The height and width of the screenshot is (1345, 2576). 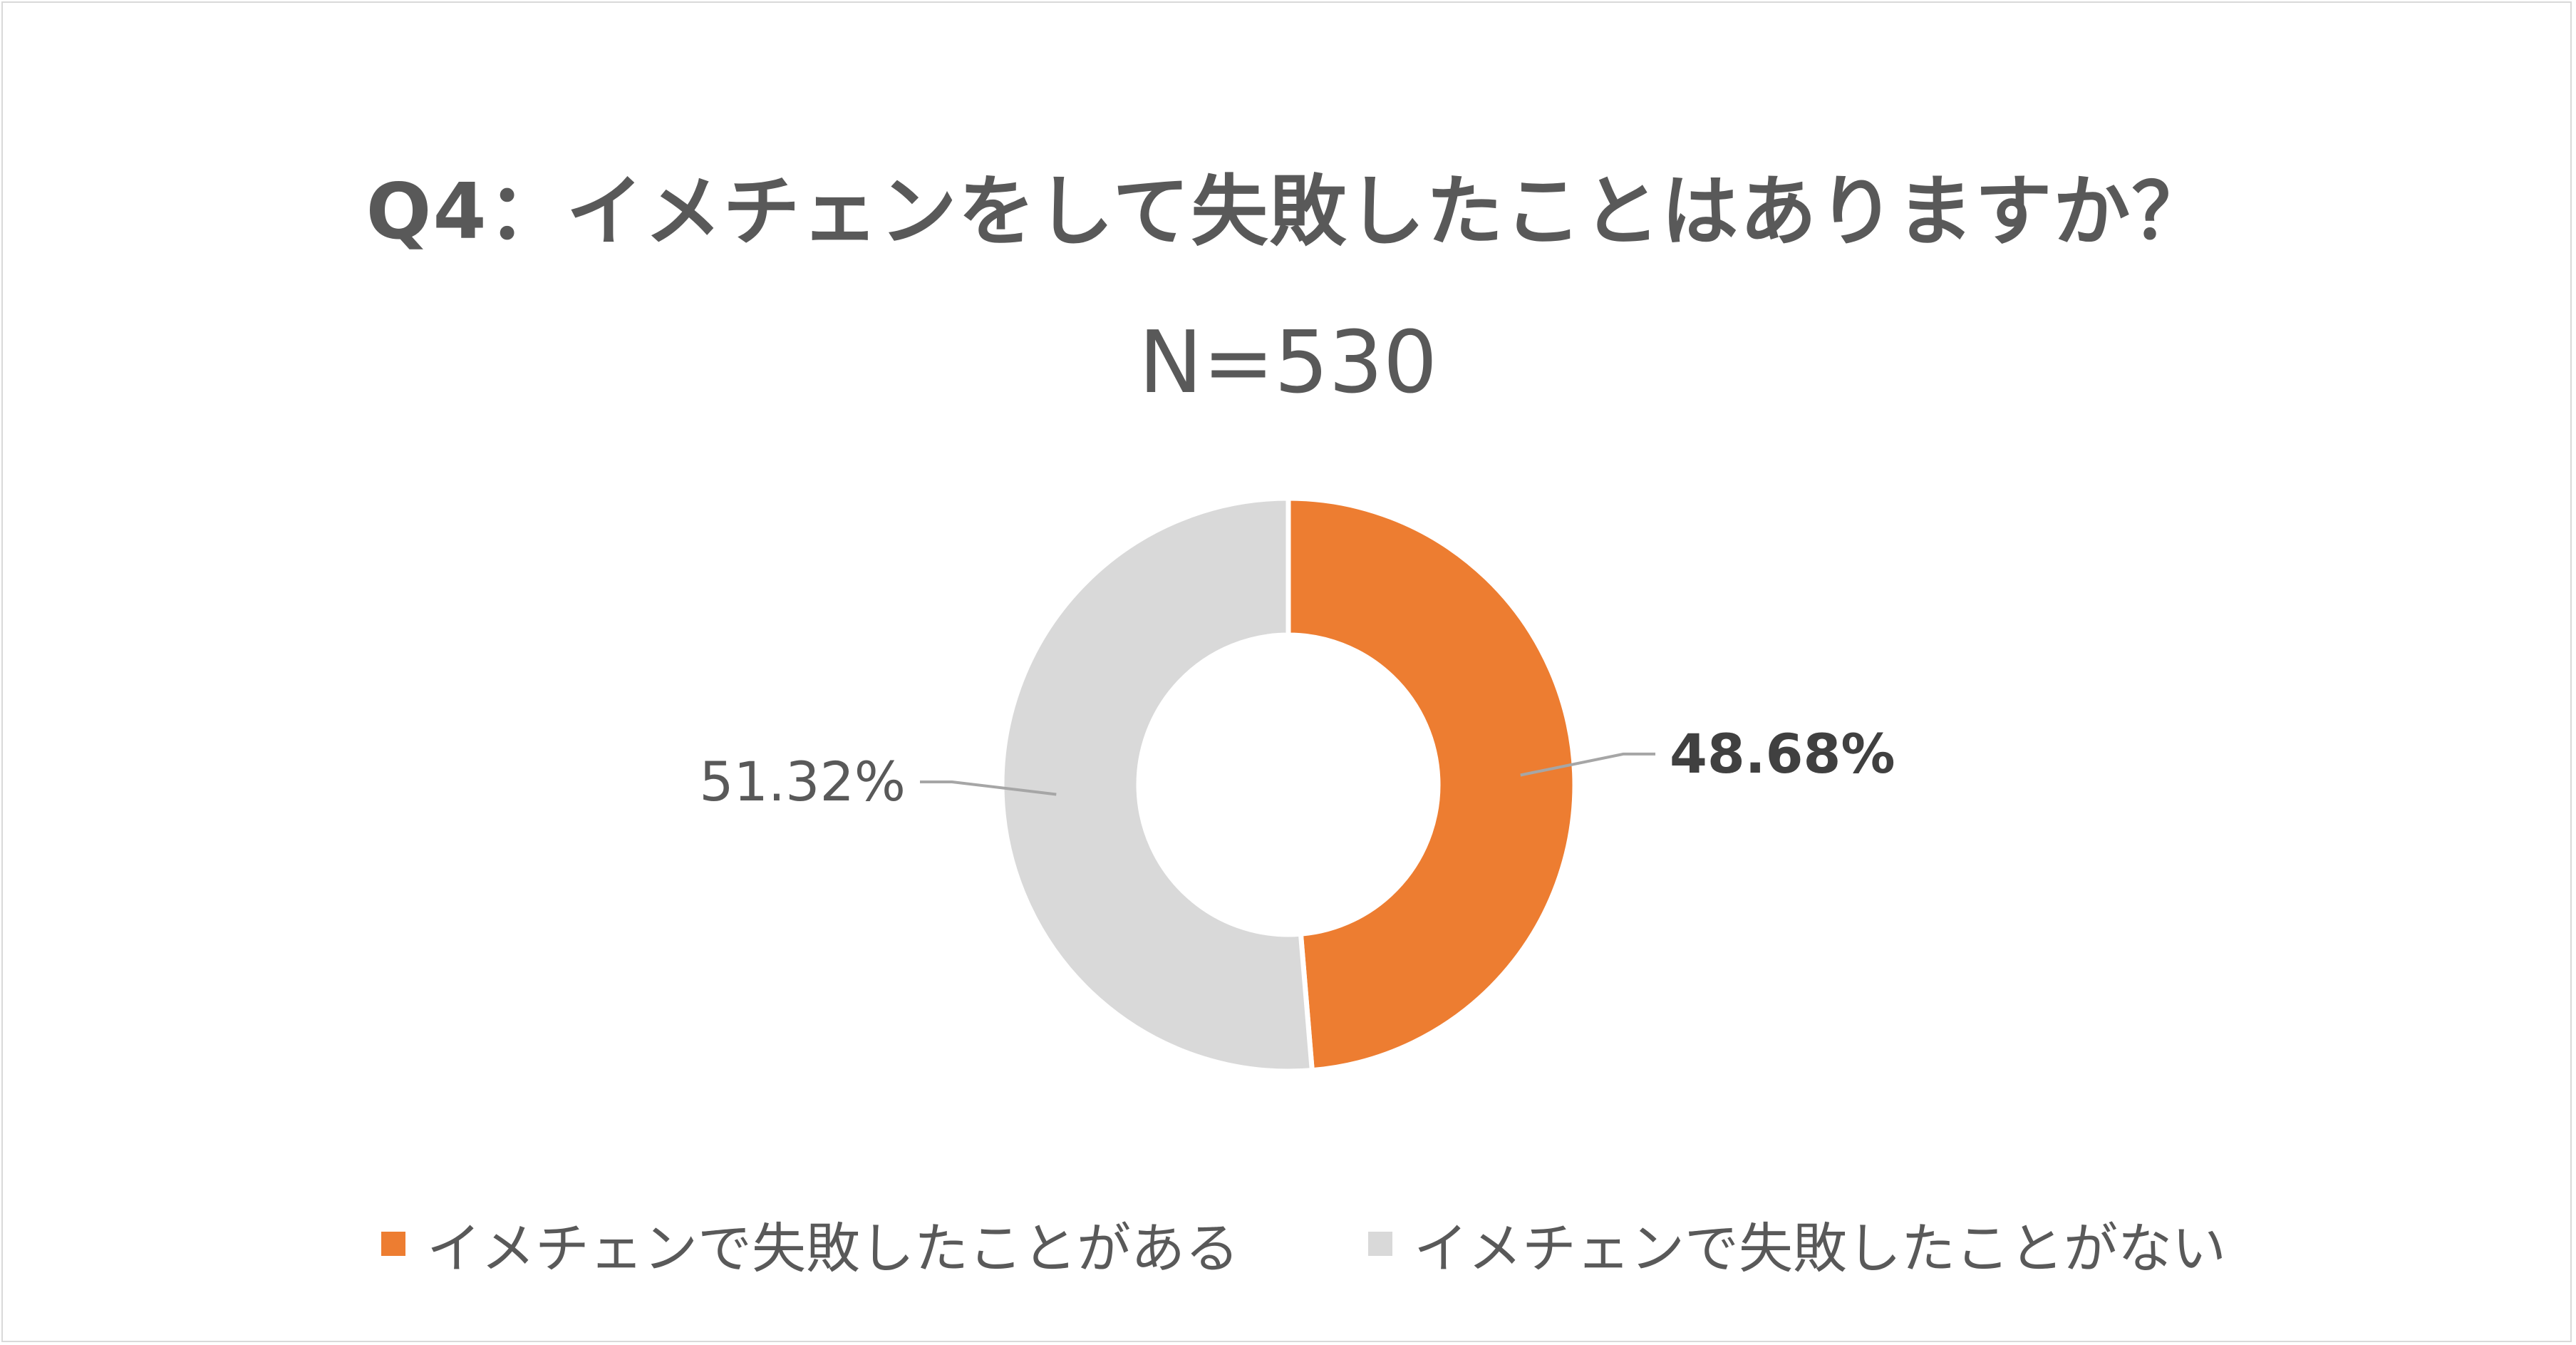 I want to click on leader-lines, so click(x=1288, y=774).